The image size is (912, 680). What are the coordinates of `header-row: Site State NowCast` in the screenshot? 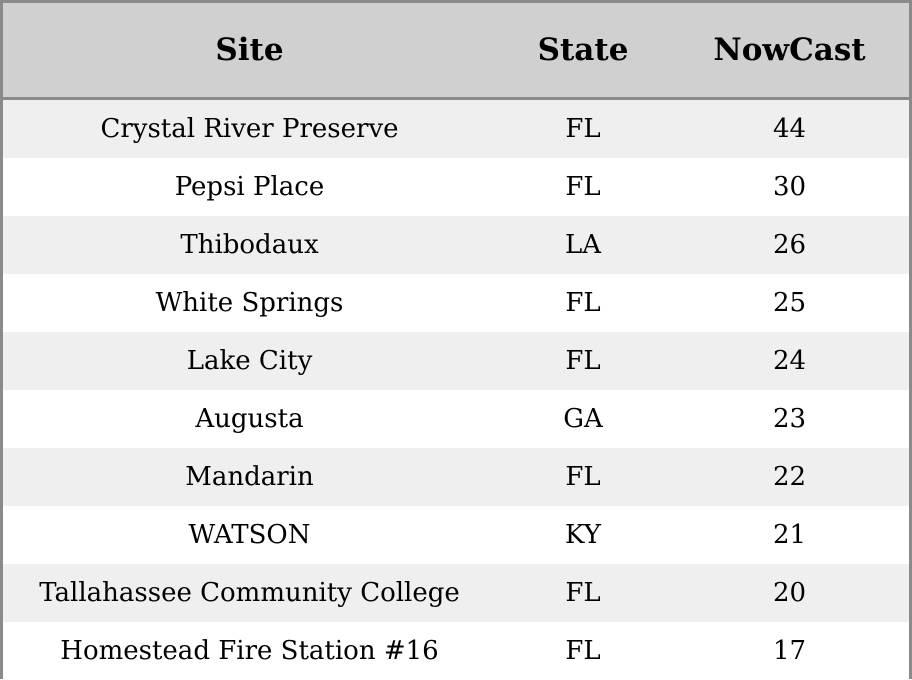 It's located at (456, 51).